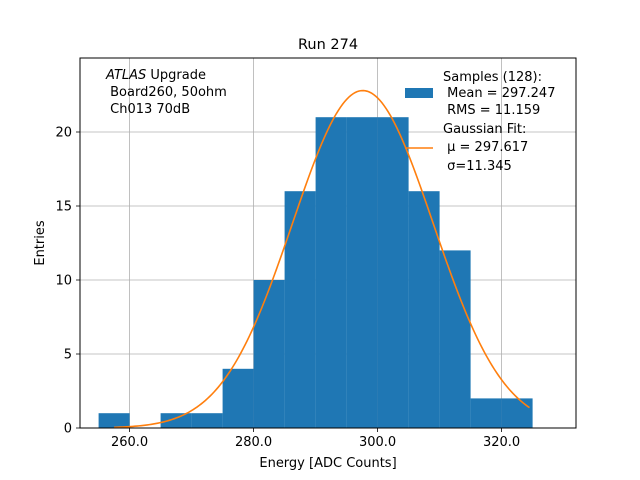  What do you see at coordinates (68, 355) in the screenshot?
I see `y-tick-label: 5` at bounding box center [68, 355].